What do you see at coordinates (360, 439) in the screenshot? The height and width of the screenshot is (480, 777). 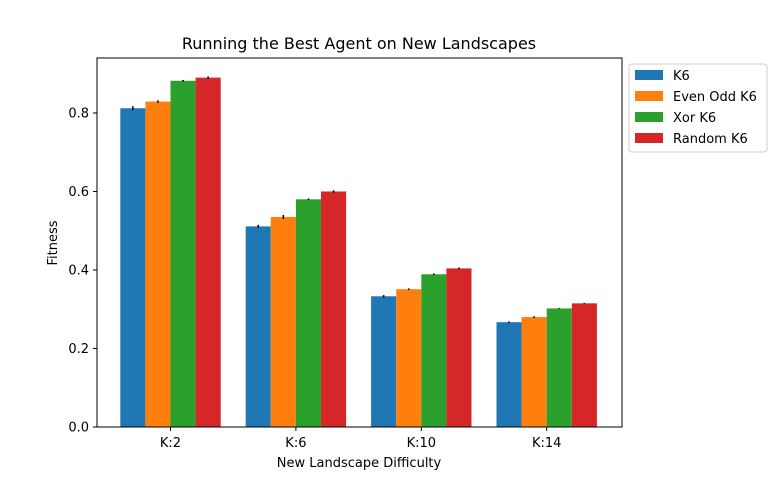 I see `x-axis: K:2 K:6 K:10 K:14` at bounding box center [360, 439].